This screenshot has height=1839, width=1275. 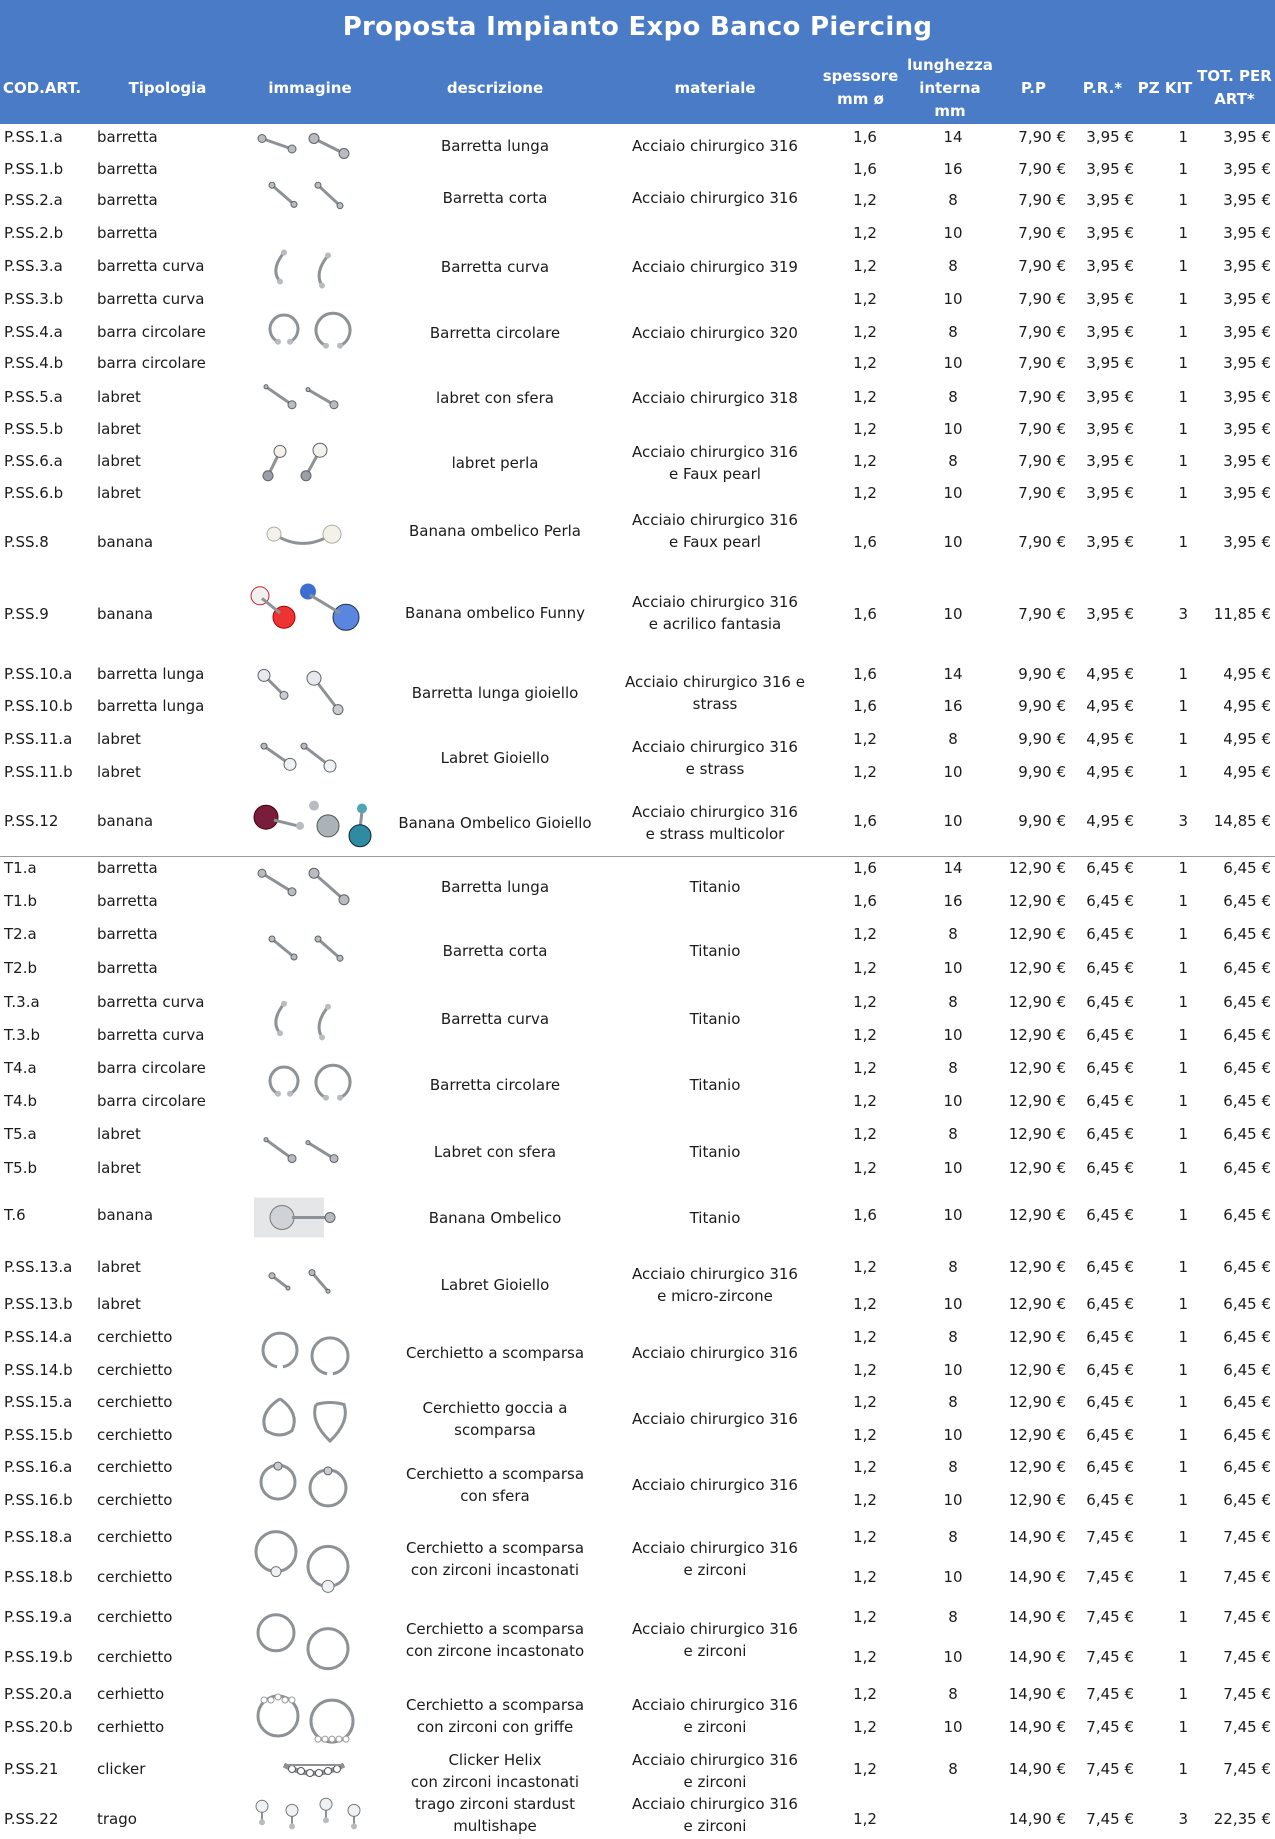 What do you see at coordinates (715, 1716) in the screenshot?
I see `cell-materiale: Acciaio chirurgico 316 e zirconi` at bounding box center [715, 1716].